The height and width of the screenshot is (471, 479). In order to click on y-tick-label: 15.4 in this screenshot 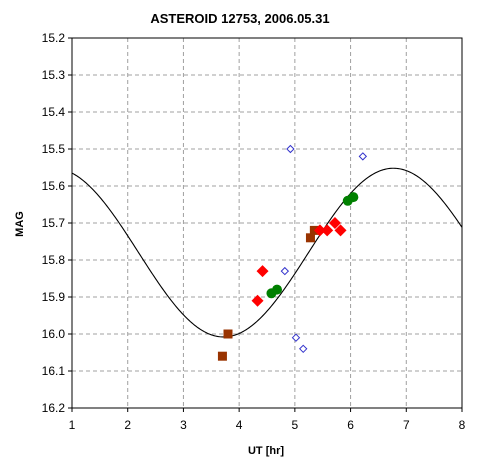, I will do `click(54, 112)`.